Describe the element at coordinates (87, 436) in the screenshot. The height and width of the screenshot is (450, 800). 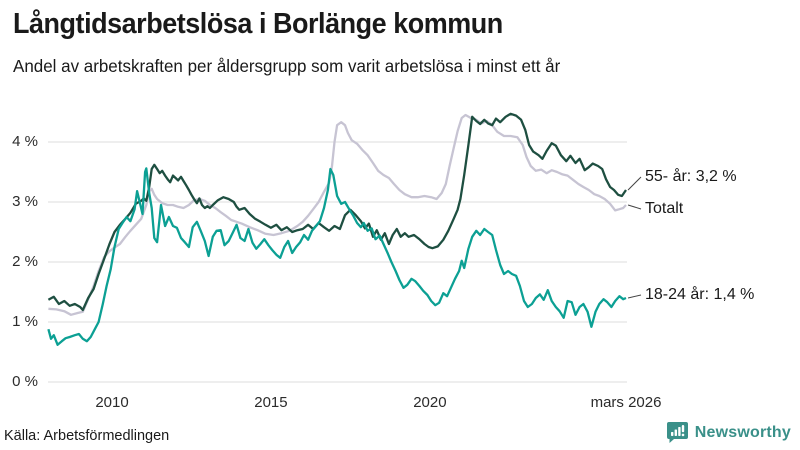
I see `source-note: Källa: Arbetsförmedlingen` at that location.